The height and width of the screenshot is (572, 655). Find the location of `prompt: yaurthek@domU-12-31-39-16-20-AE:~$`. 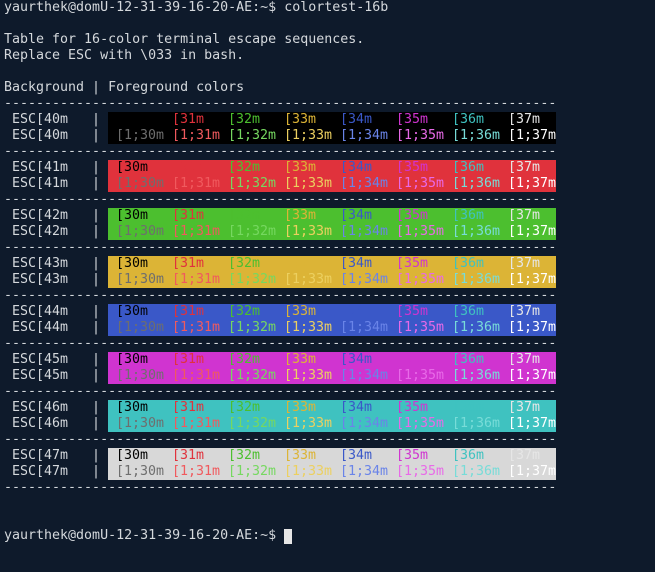

prompt: yaurthek@domU-12-31-39-16-20-AE:~$ is located at coordinates (140, 535).